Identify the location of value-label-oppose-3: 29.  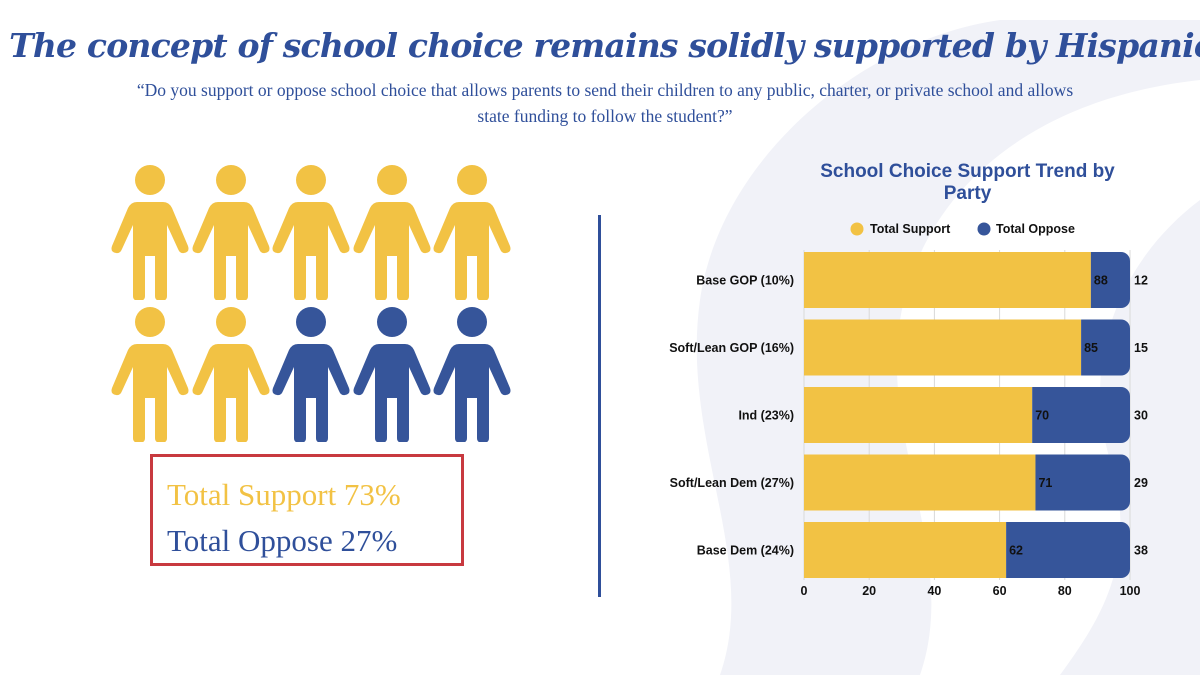
(1141, 483).